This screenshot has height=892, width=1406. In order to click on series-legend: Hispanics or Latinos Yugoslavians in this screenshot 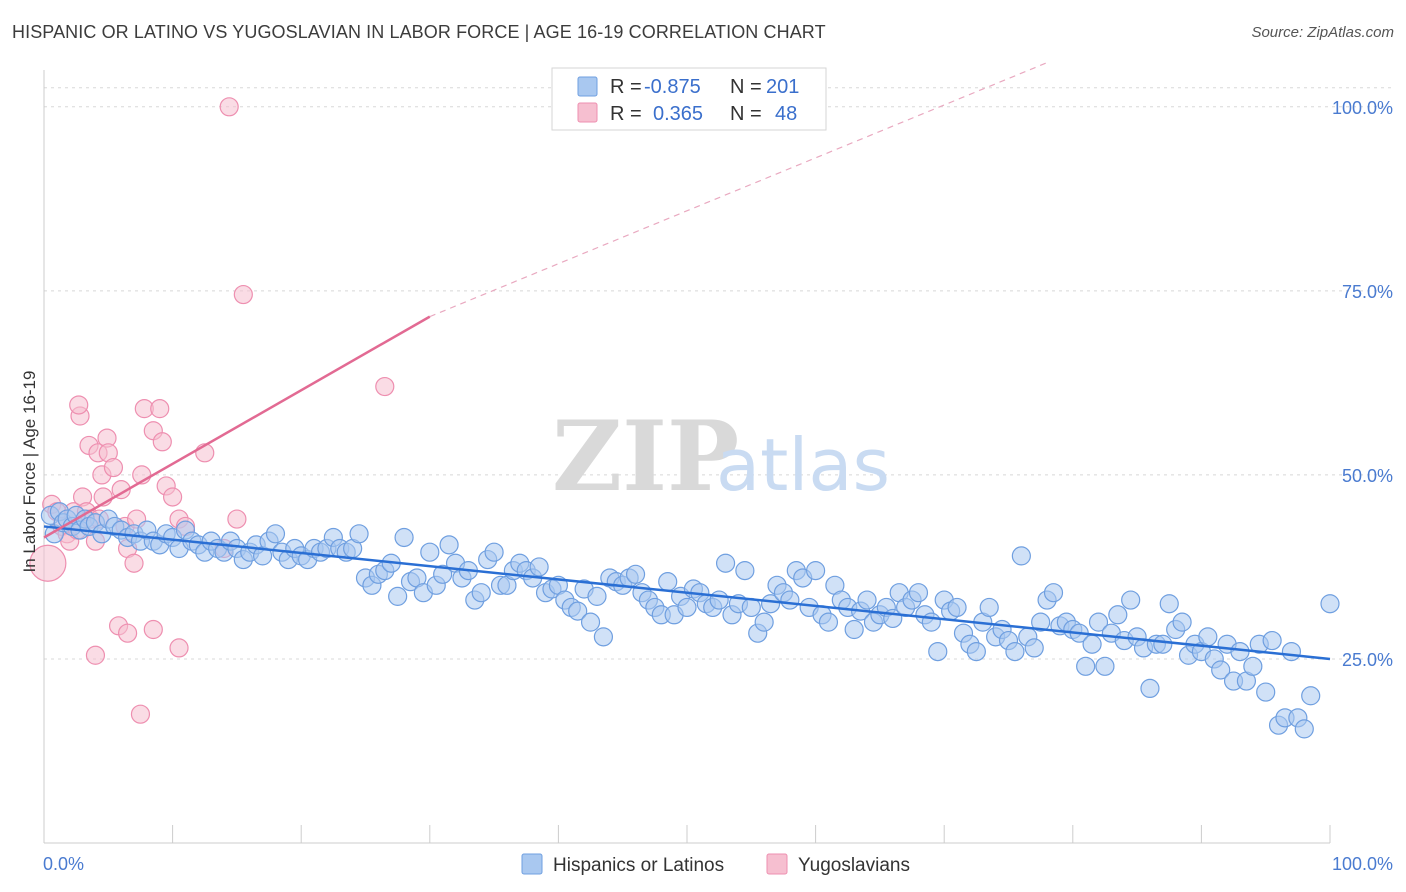, I will do `click(715, 864)`.